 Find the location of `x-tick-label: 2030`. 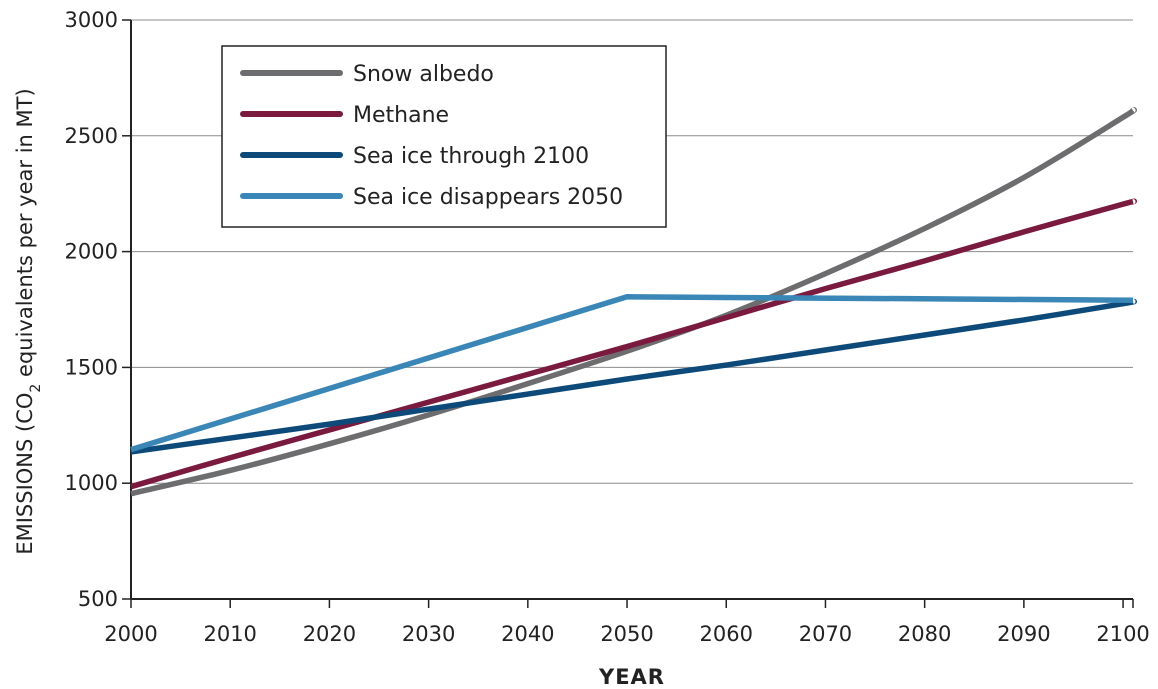

x-tick-label: 2030 is located at coordinates (428, 634).